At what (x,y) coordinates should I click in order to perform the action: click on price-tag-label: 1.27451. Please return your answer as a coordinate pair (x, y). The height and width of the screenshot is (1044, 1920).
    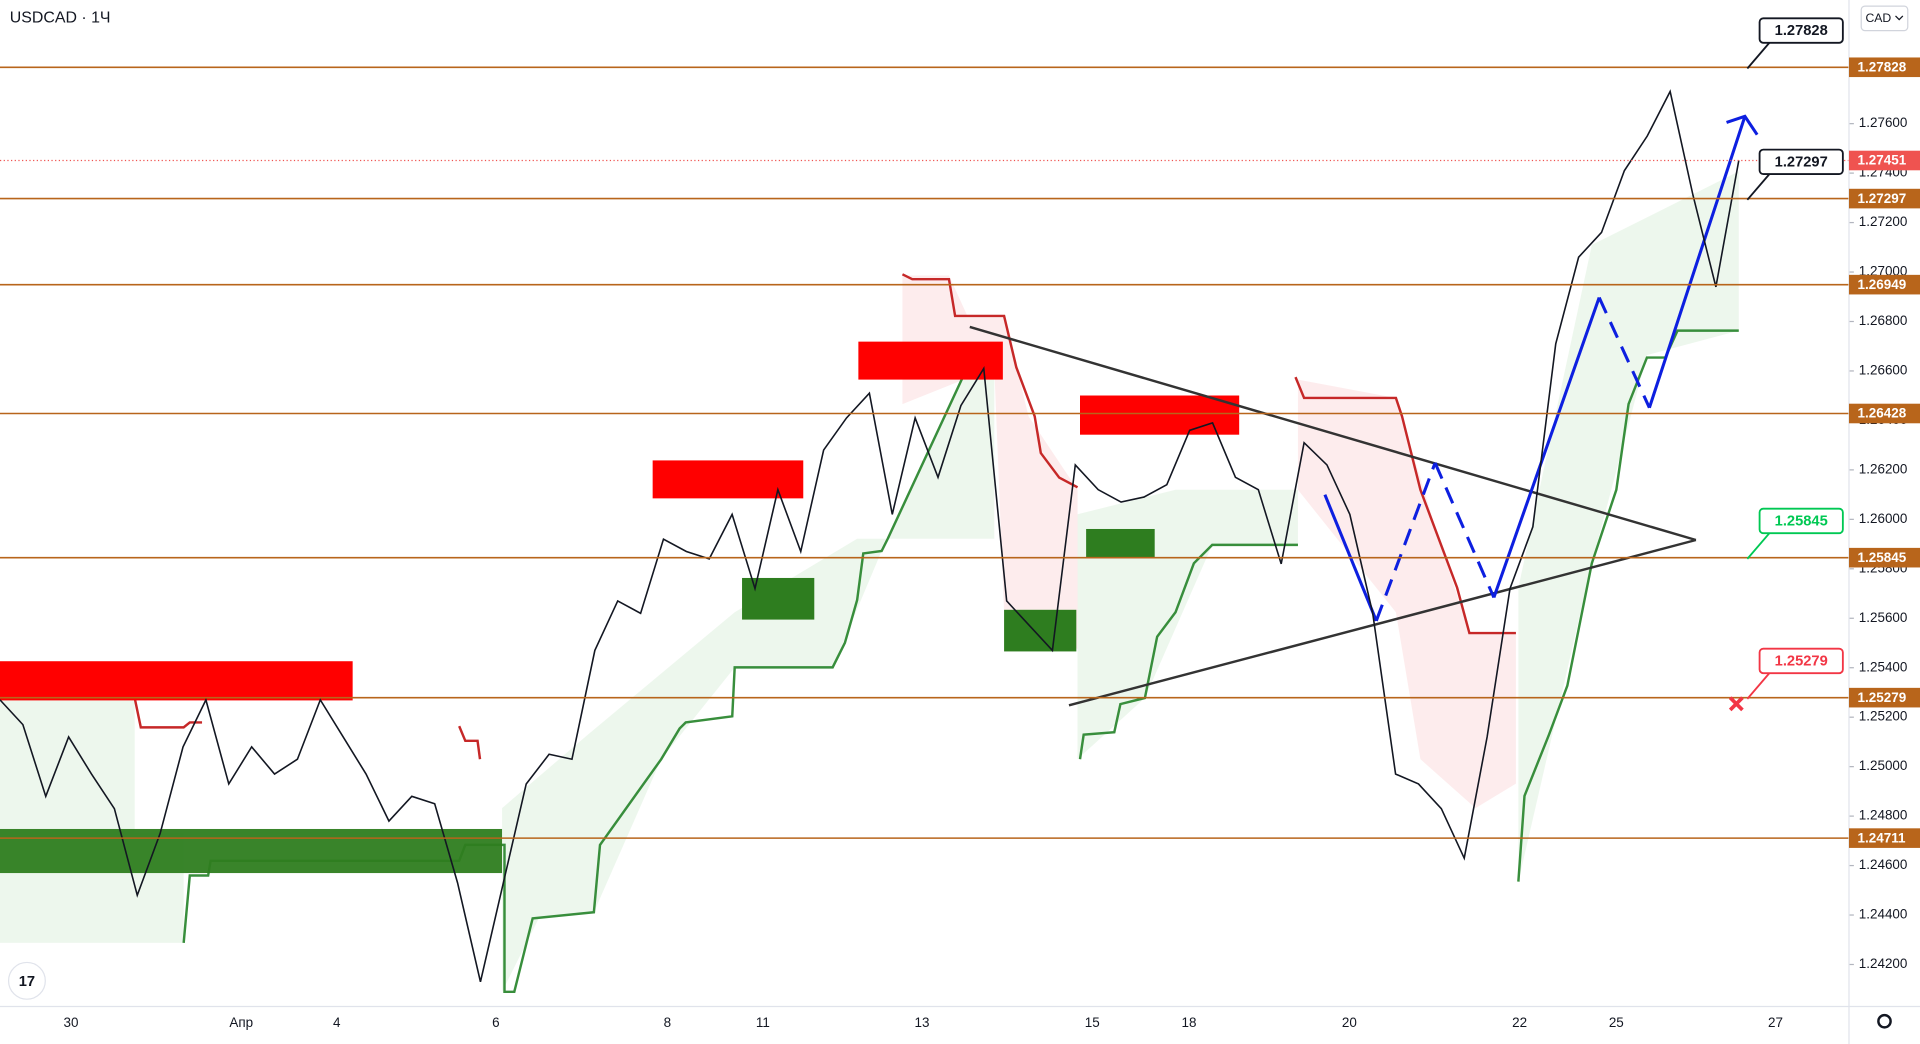
    Looking at the image, I should click on (1882, 160).